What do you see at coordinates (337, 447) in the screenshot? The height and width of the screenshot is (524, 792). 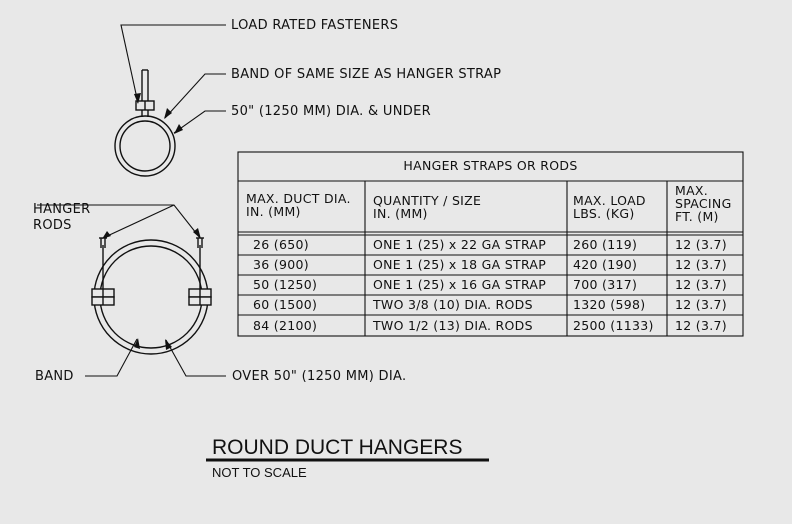 I see `drawing-title: ROUND DUCT HANGERS` at bounding box center [337, 447].